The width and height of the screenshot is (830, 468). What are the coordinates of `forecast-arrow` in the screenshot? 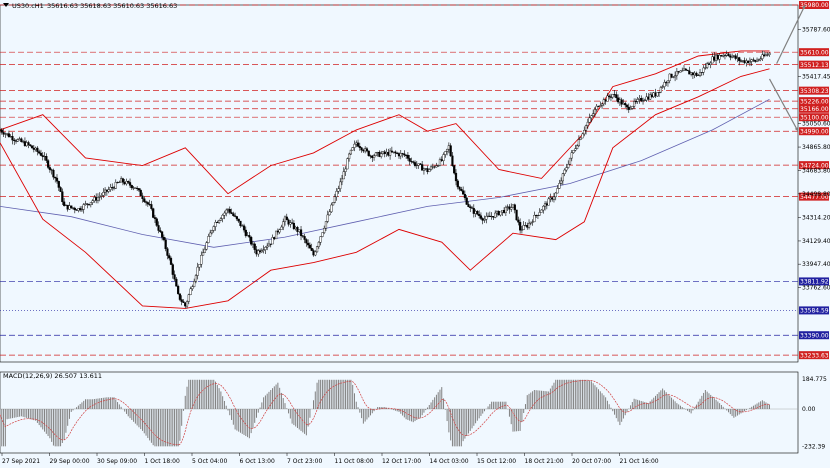 It's located at (791, 34).